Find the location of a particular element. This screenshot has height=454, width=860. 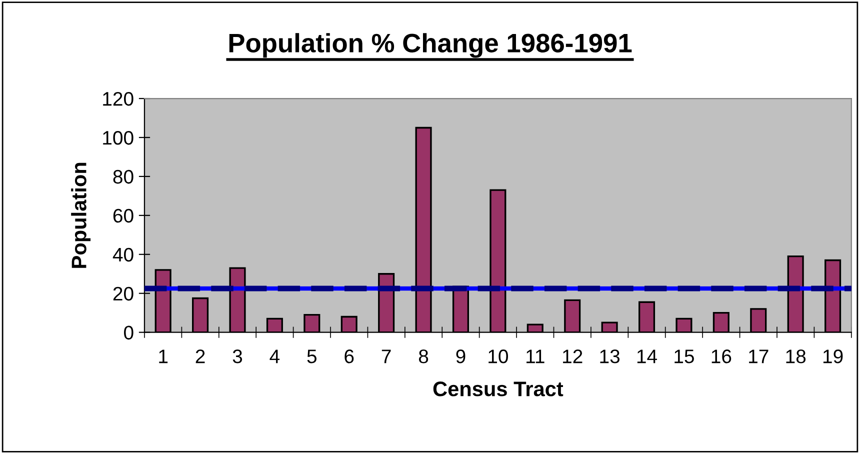

x-tick-label: 10 is located at coordinates (498, 357).